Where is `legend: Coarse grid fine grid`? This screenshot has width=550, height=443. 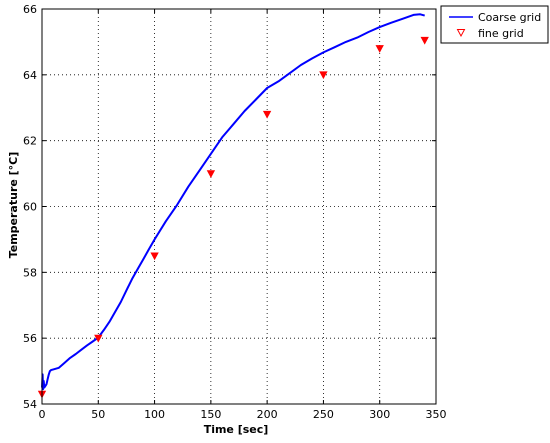 legend: Coarse grid fine grid is located at coordinates (494, 24).